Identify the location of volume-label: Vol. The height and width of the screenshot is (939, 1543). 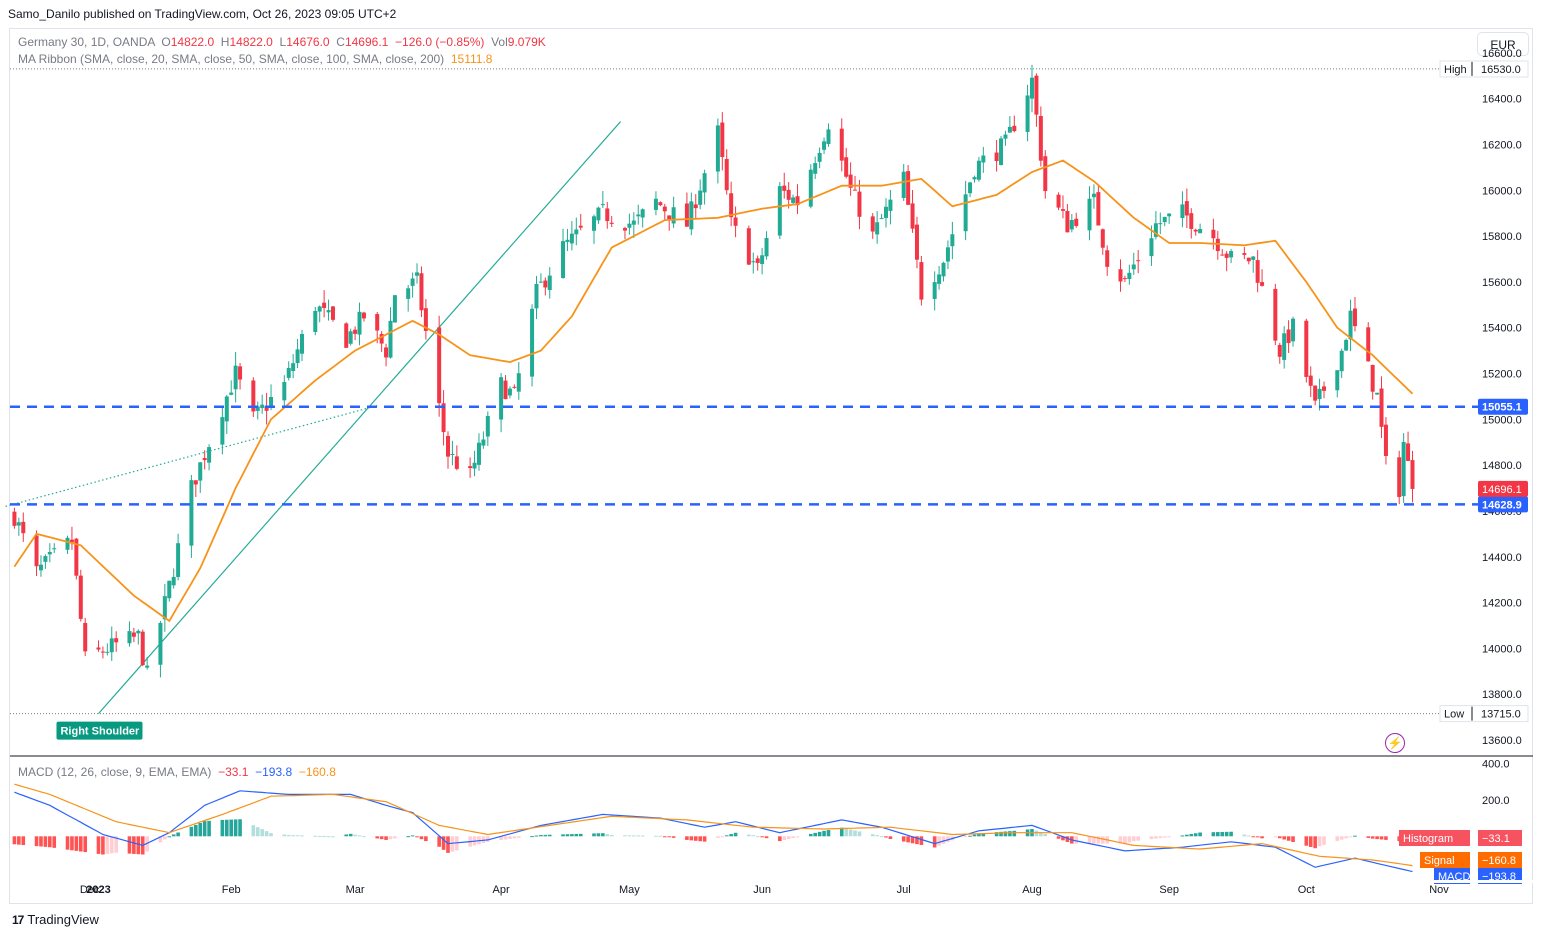
(499, 42).